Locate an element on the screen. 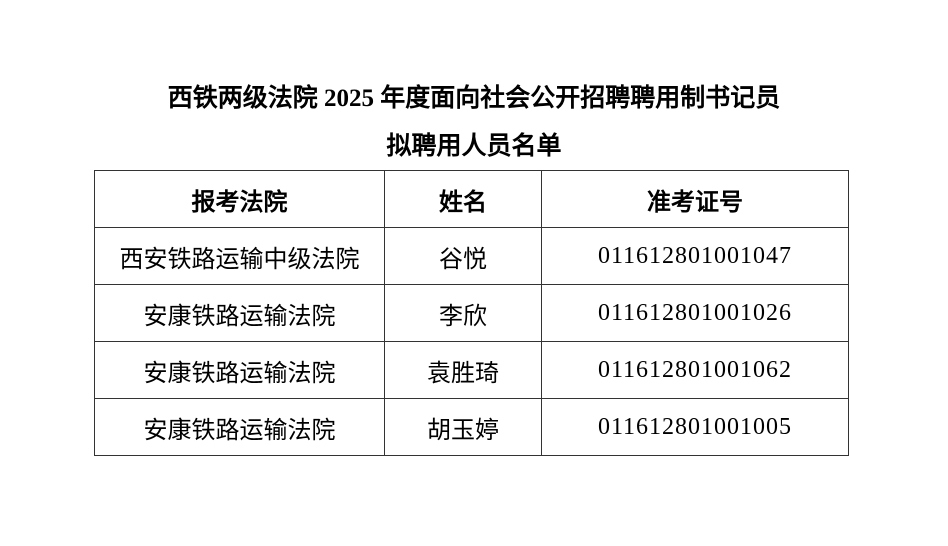 The height and width of the screenshot is (546, 948). name-cell: 胡玉婷 is located at coordinates (463, 427).